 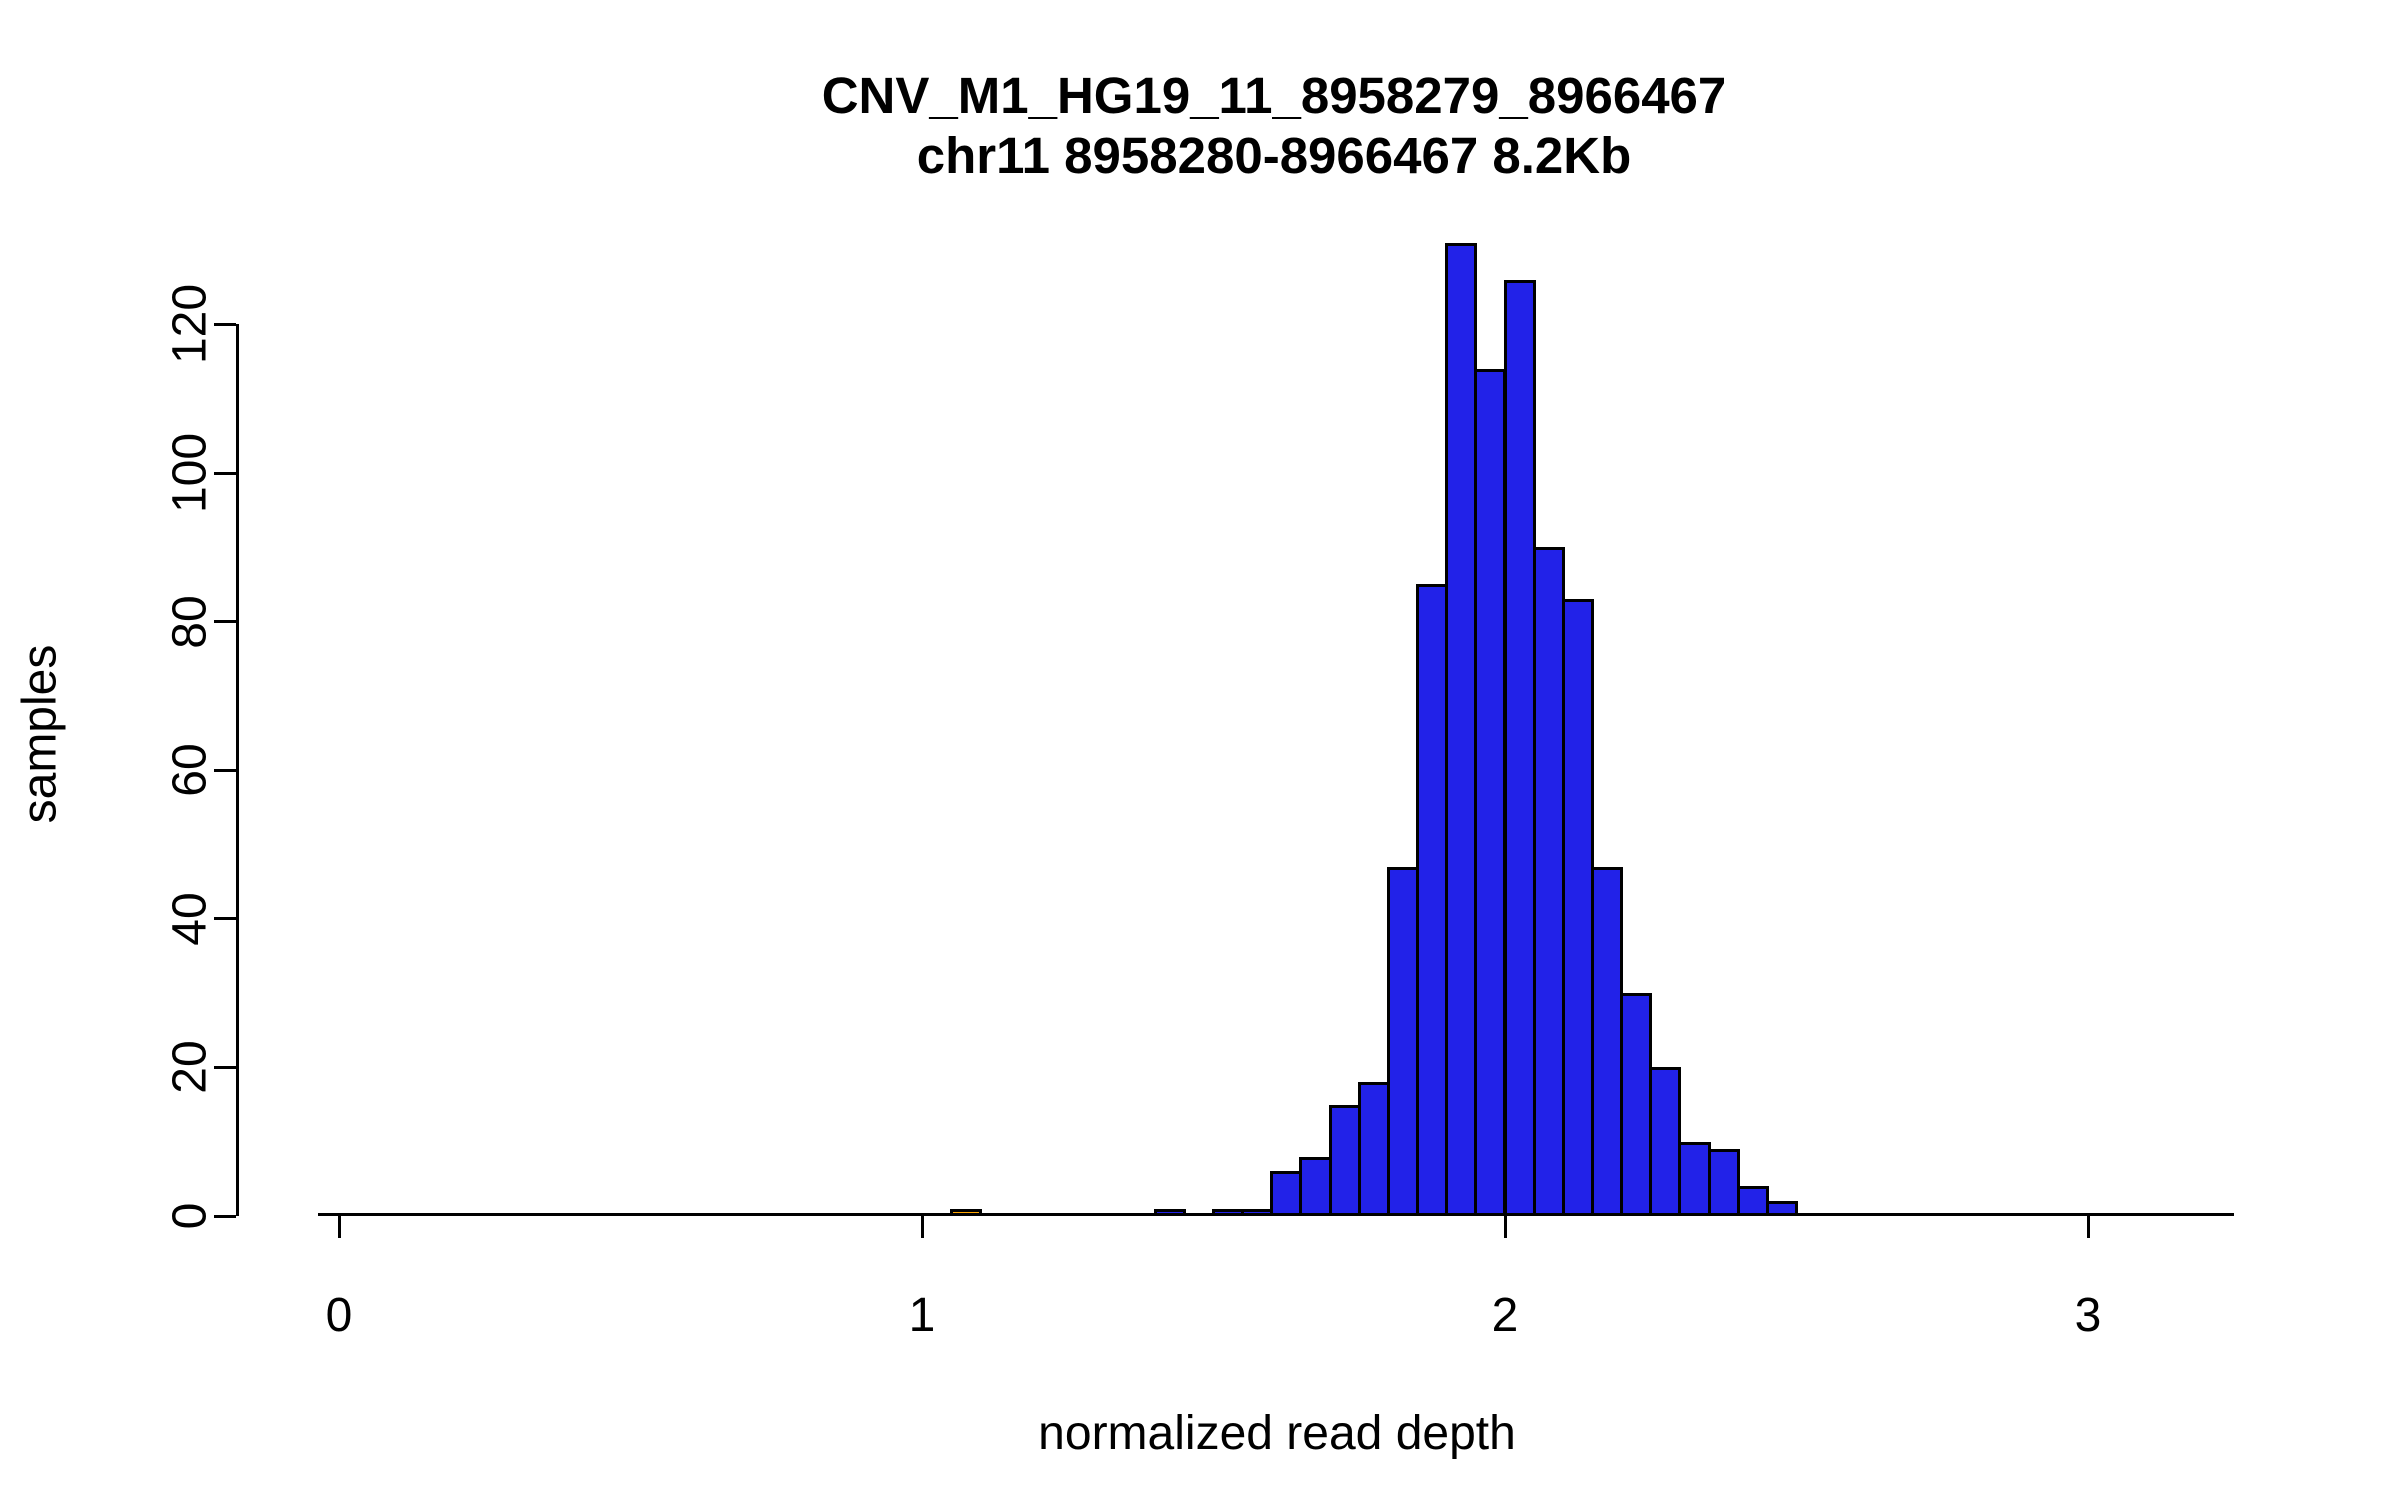 I want to click on y-axis-title: samples, so click(x=40, y=734).